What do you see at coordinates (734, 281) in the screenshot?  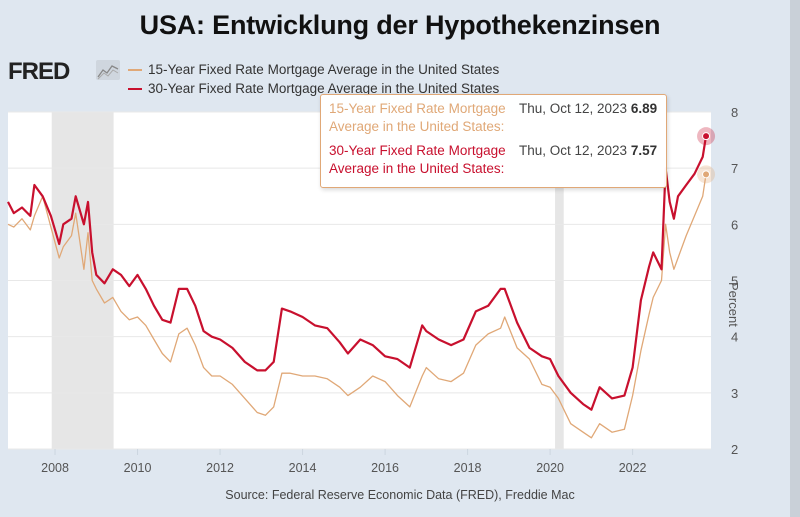 I see `y-tick-label: 5` at bounding box center [734, 281].